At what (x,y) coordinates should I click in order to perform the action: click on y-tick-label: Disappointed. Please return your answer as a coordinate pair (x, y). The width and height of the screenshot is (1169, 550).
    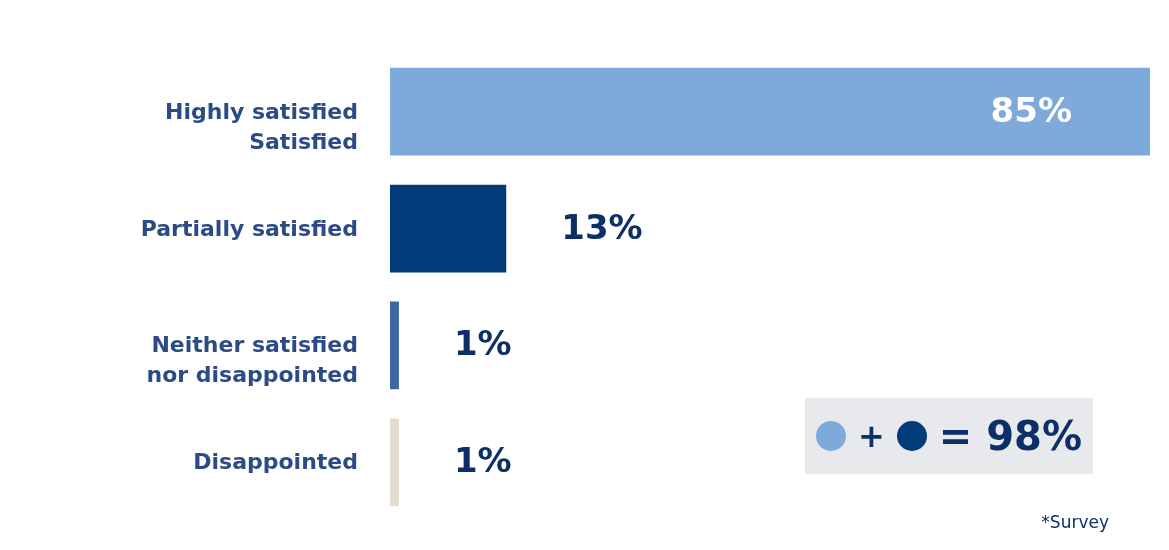
    Looking at the image, I should click on (275, 462).